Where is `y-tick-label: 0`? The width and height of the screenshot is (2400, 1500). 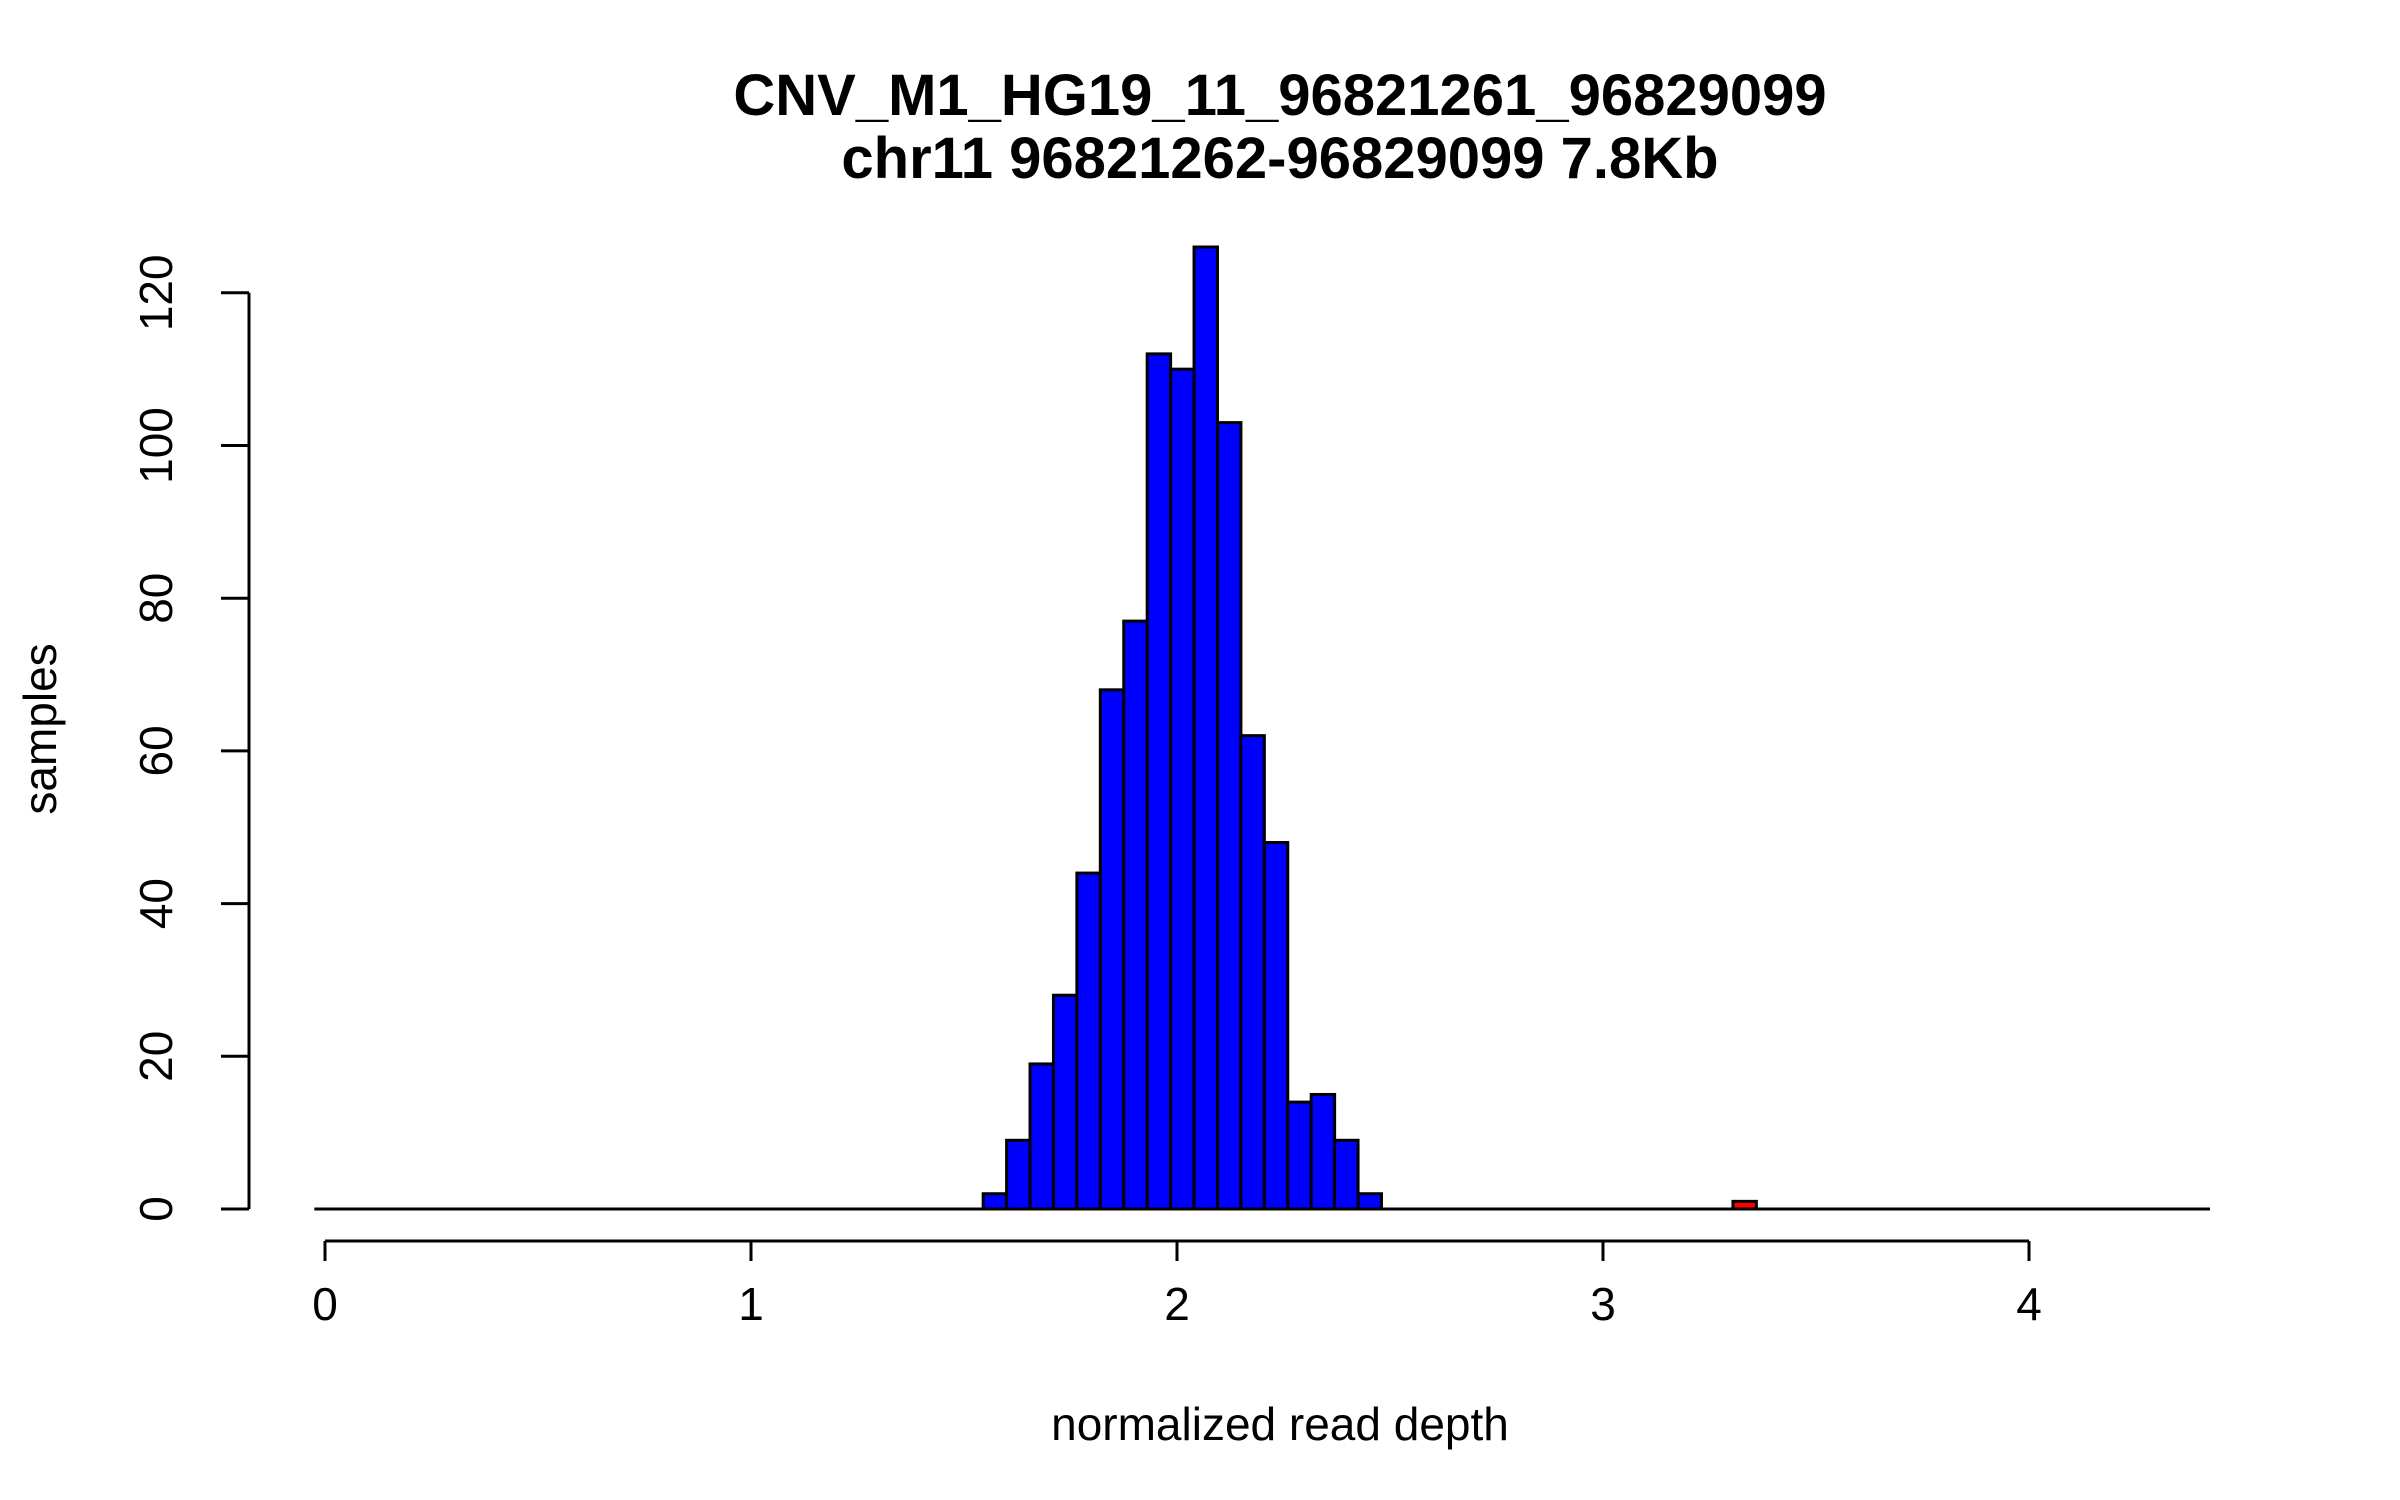 y-tick-label: 0 is located at coordinates (156, 1209).